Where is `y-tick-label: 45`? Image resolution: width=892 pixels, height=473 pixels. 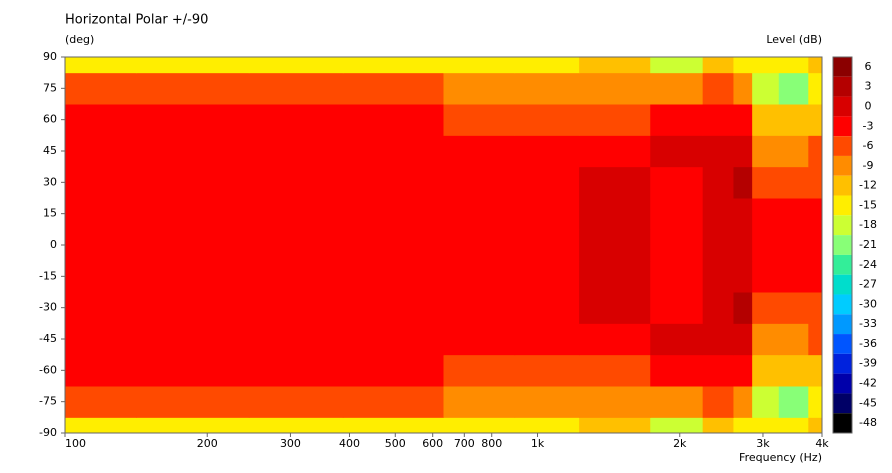
y-tick-label: 45 is located at coordinates (50, 150).